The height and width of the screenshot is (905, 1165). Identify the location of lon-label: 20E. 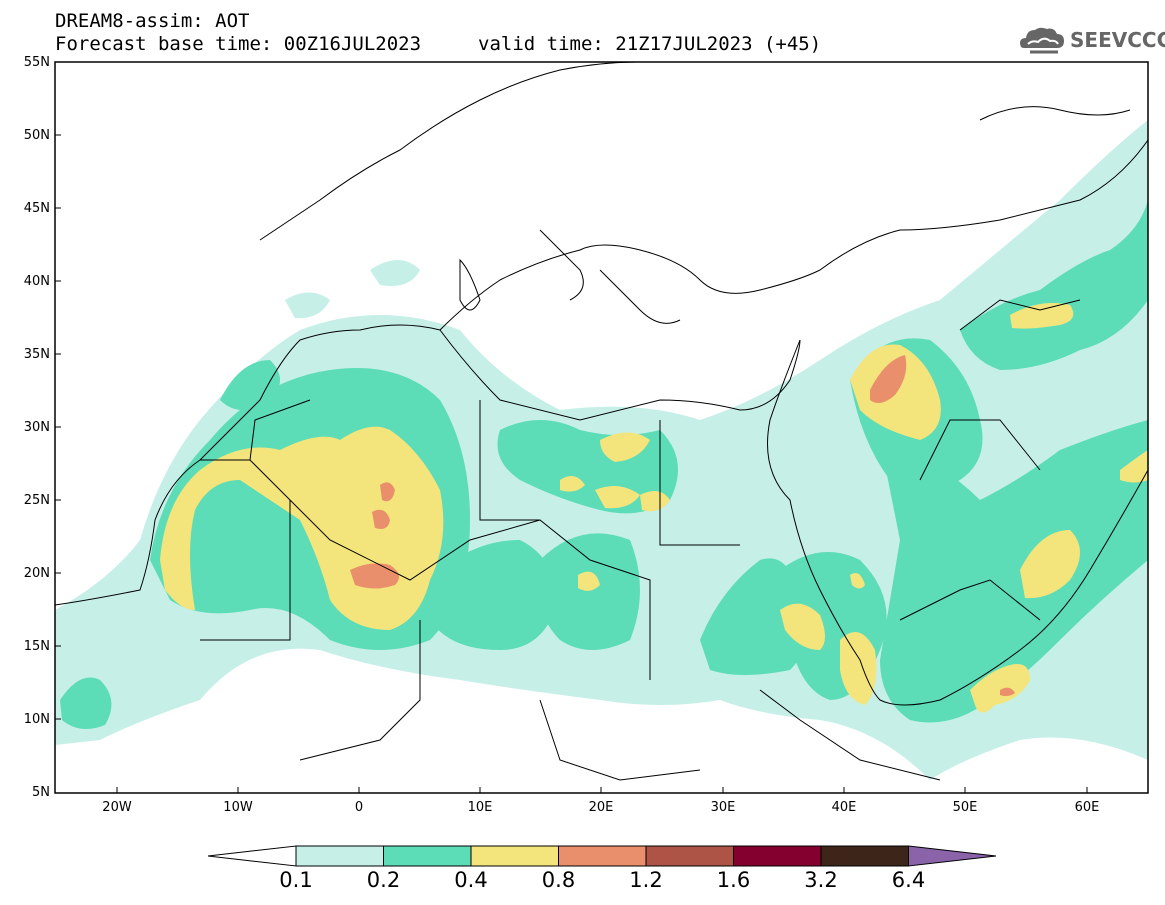
(601, 807).